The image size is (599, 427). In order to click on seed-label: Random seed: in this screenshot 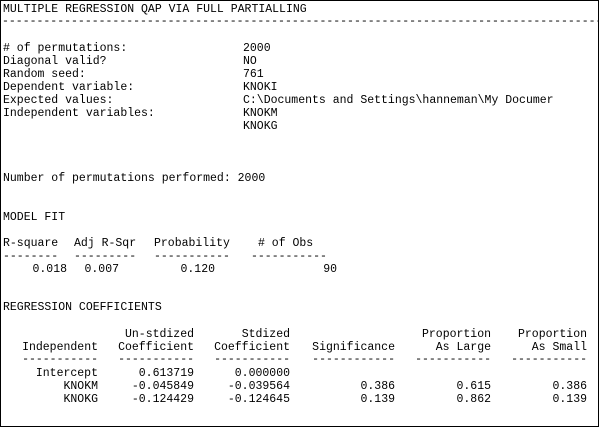, I will do `click(44, 74)`.